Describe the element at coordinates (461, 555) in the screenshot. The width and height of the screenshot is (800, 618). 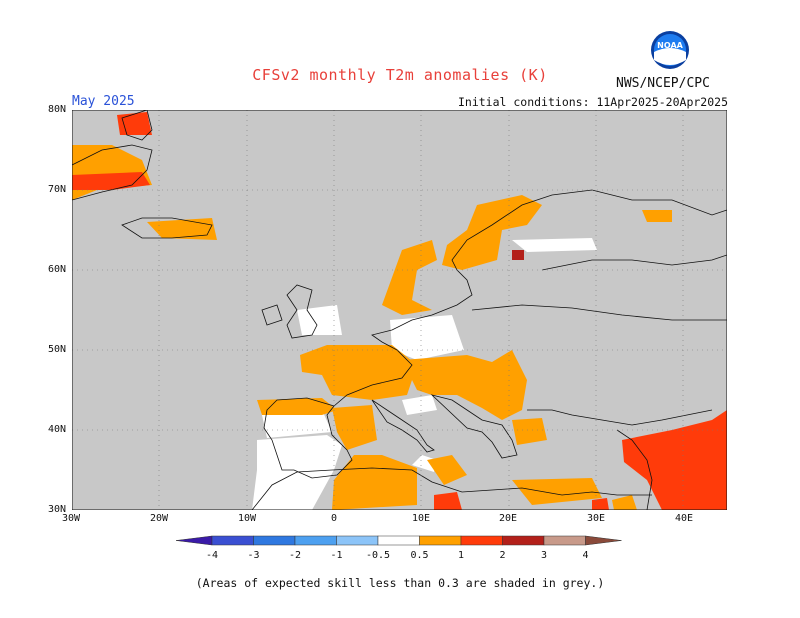
I see `legend-tick-label: 1` at that location.